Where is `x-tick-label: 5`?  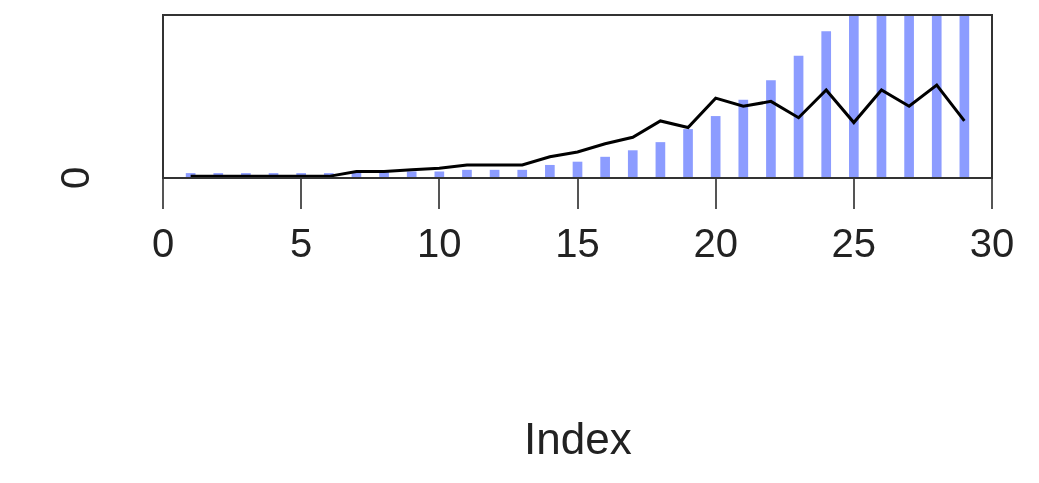 x-tick-label: 5 is located at coordinates (301, 243).